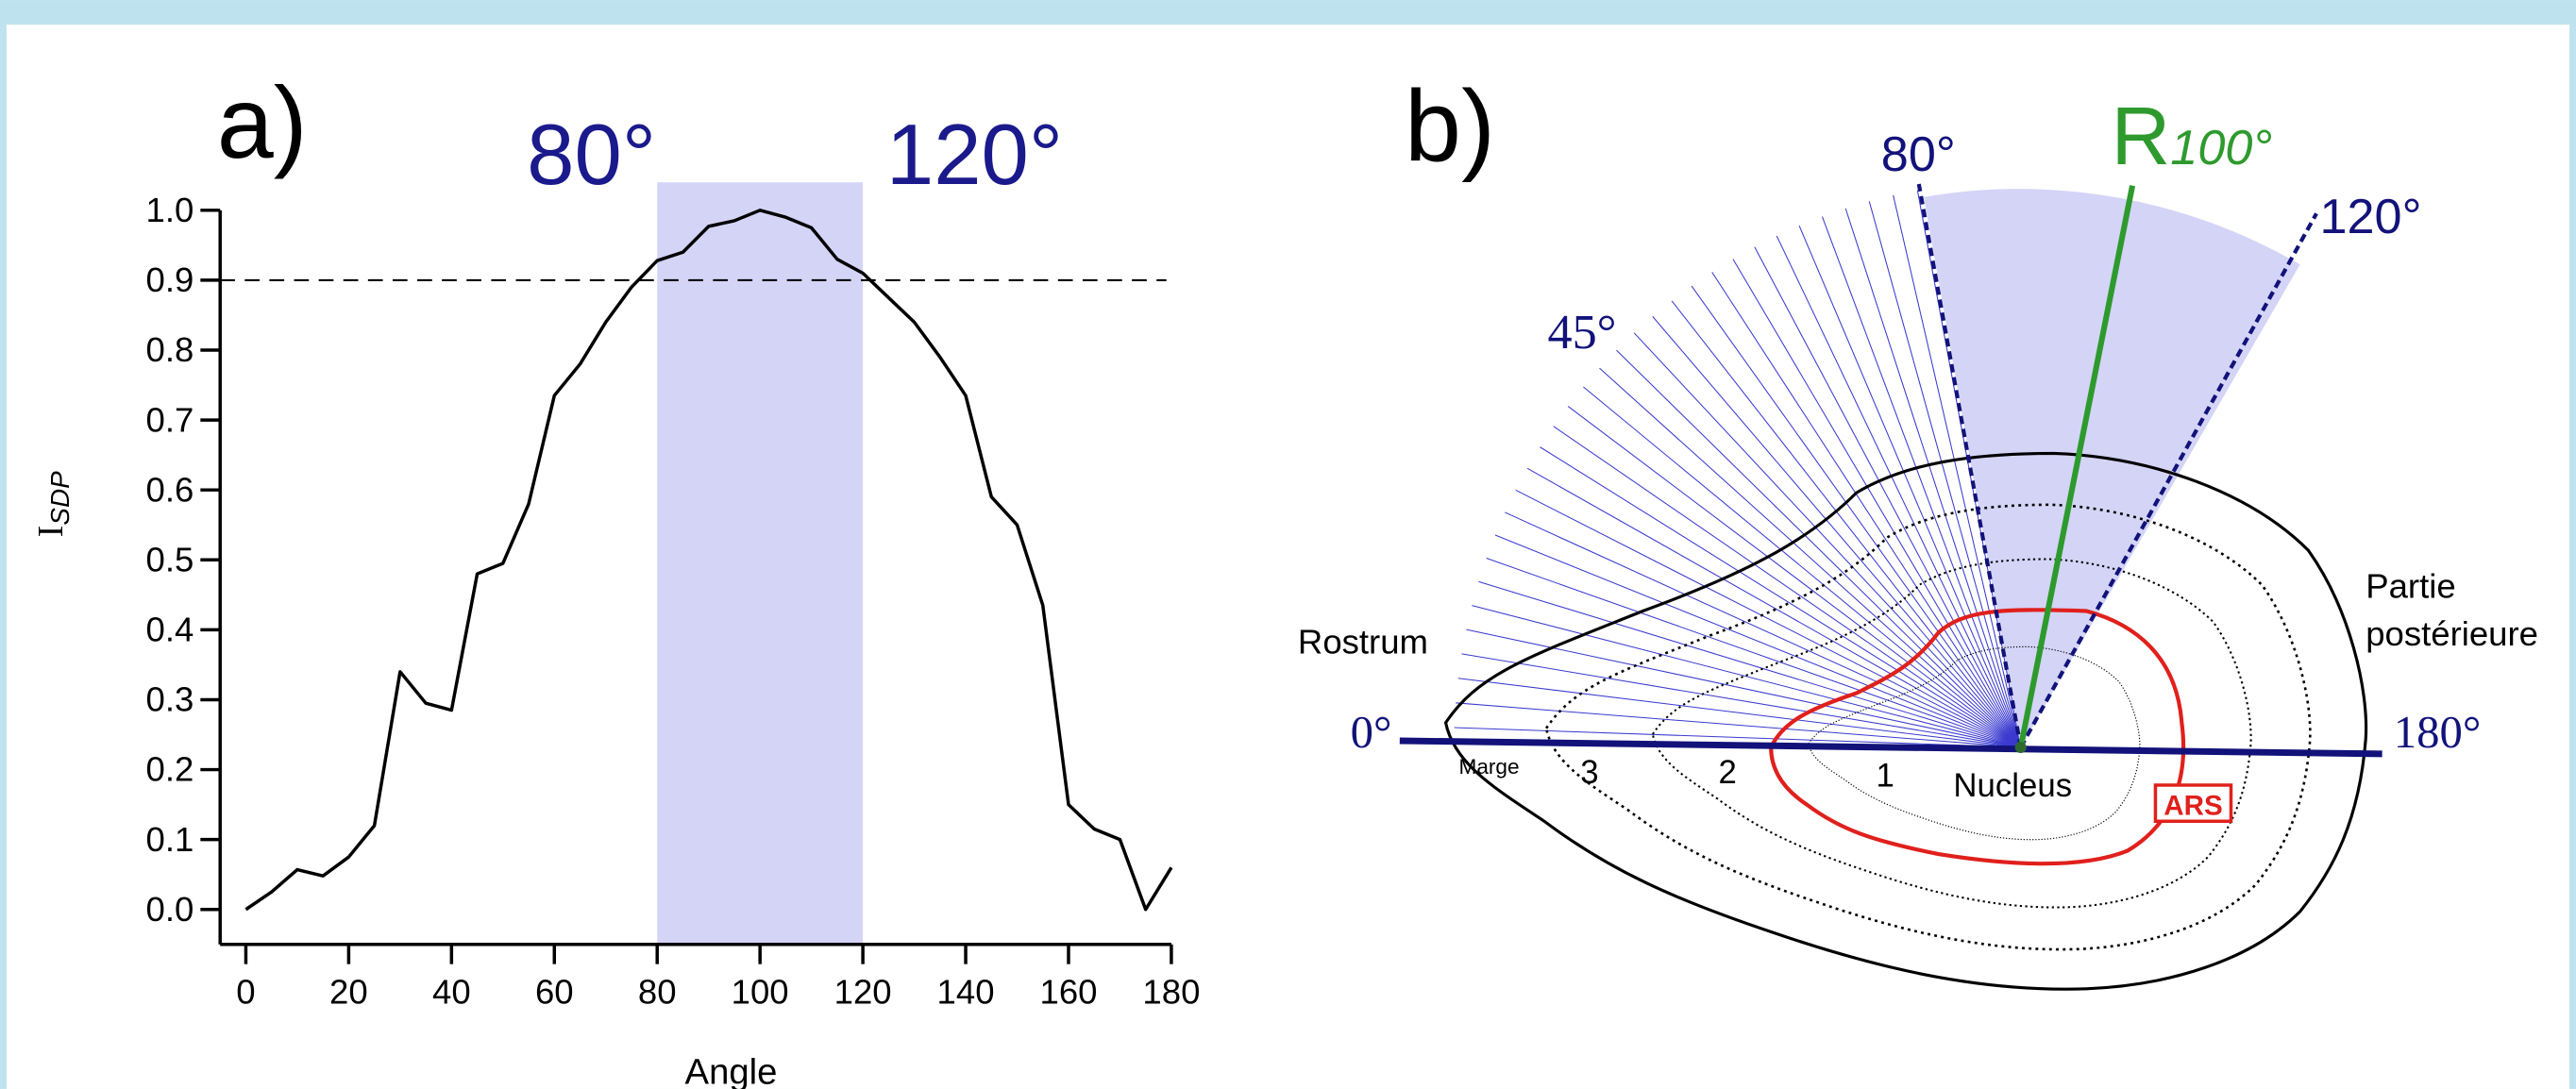 The height and width of the screenshot is (1089, 2576). What do you see at coordinates (60, 498) in the screenshot?
I see `y-axis-label-sub: SDP` at bounding box center [60, 498].